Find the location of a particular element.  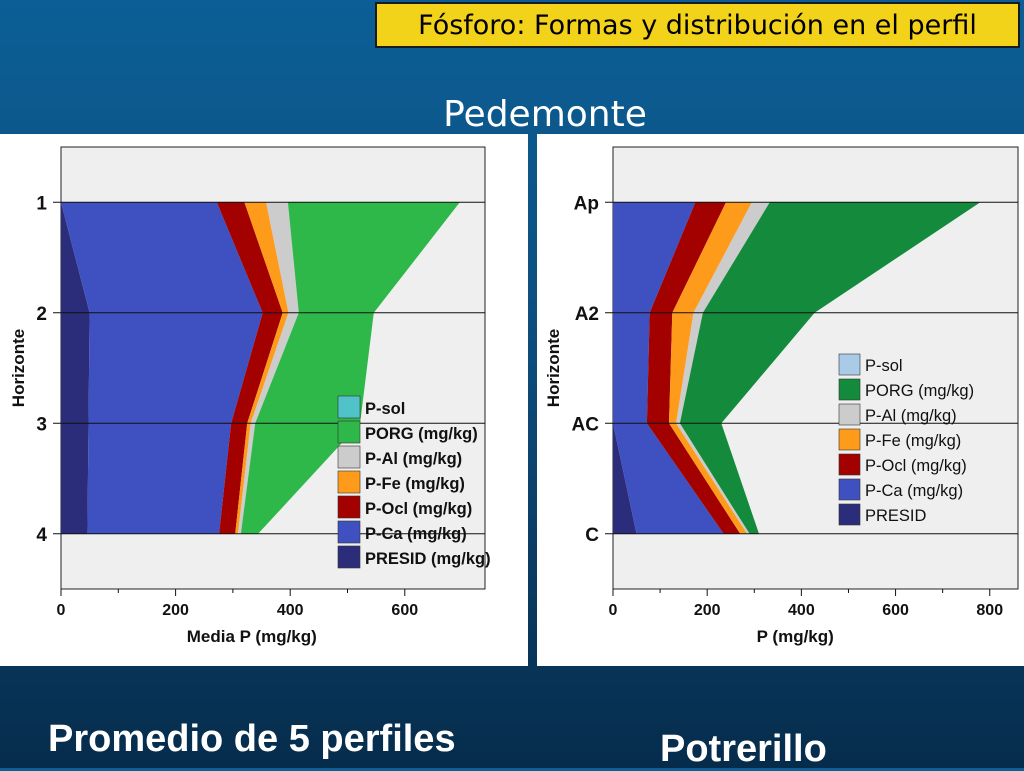

y-tick-label: C is located at coordinates (592, 535).